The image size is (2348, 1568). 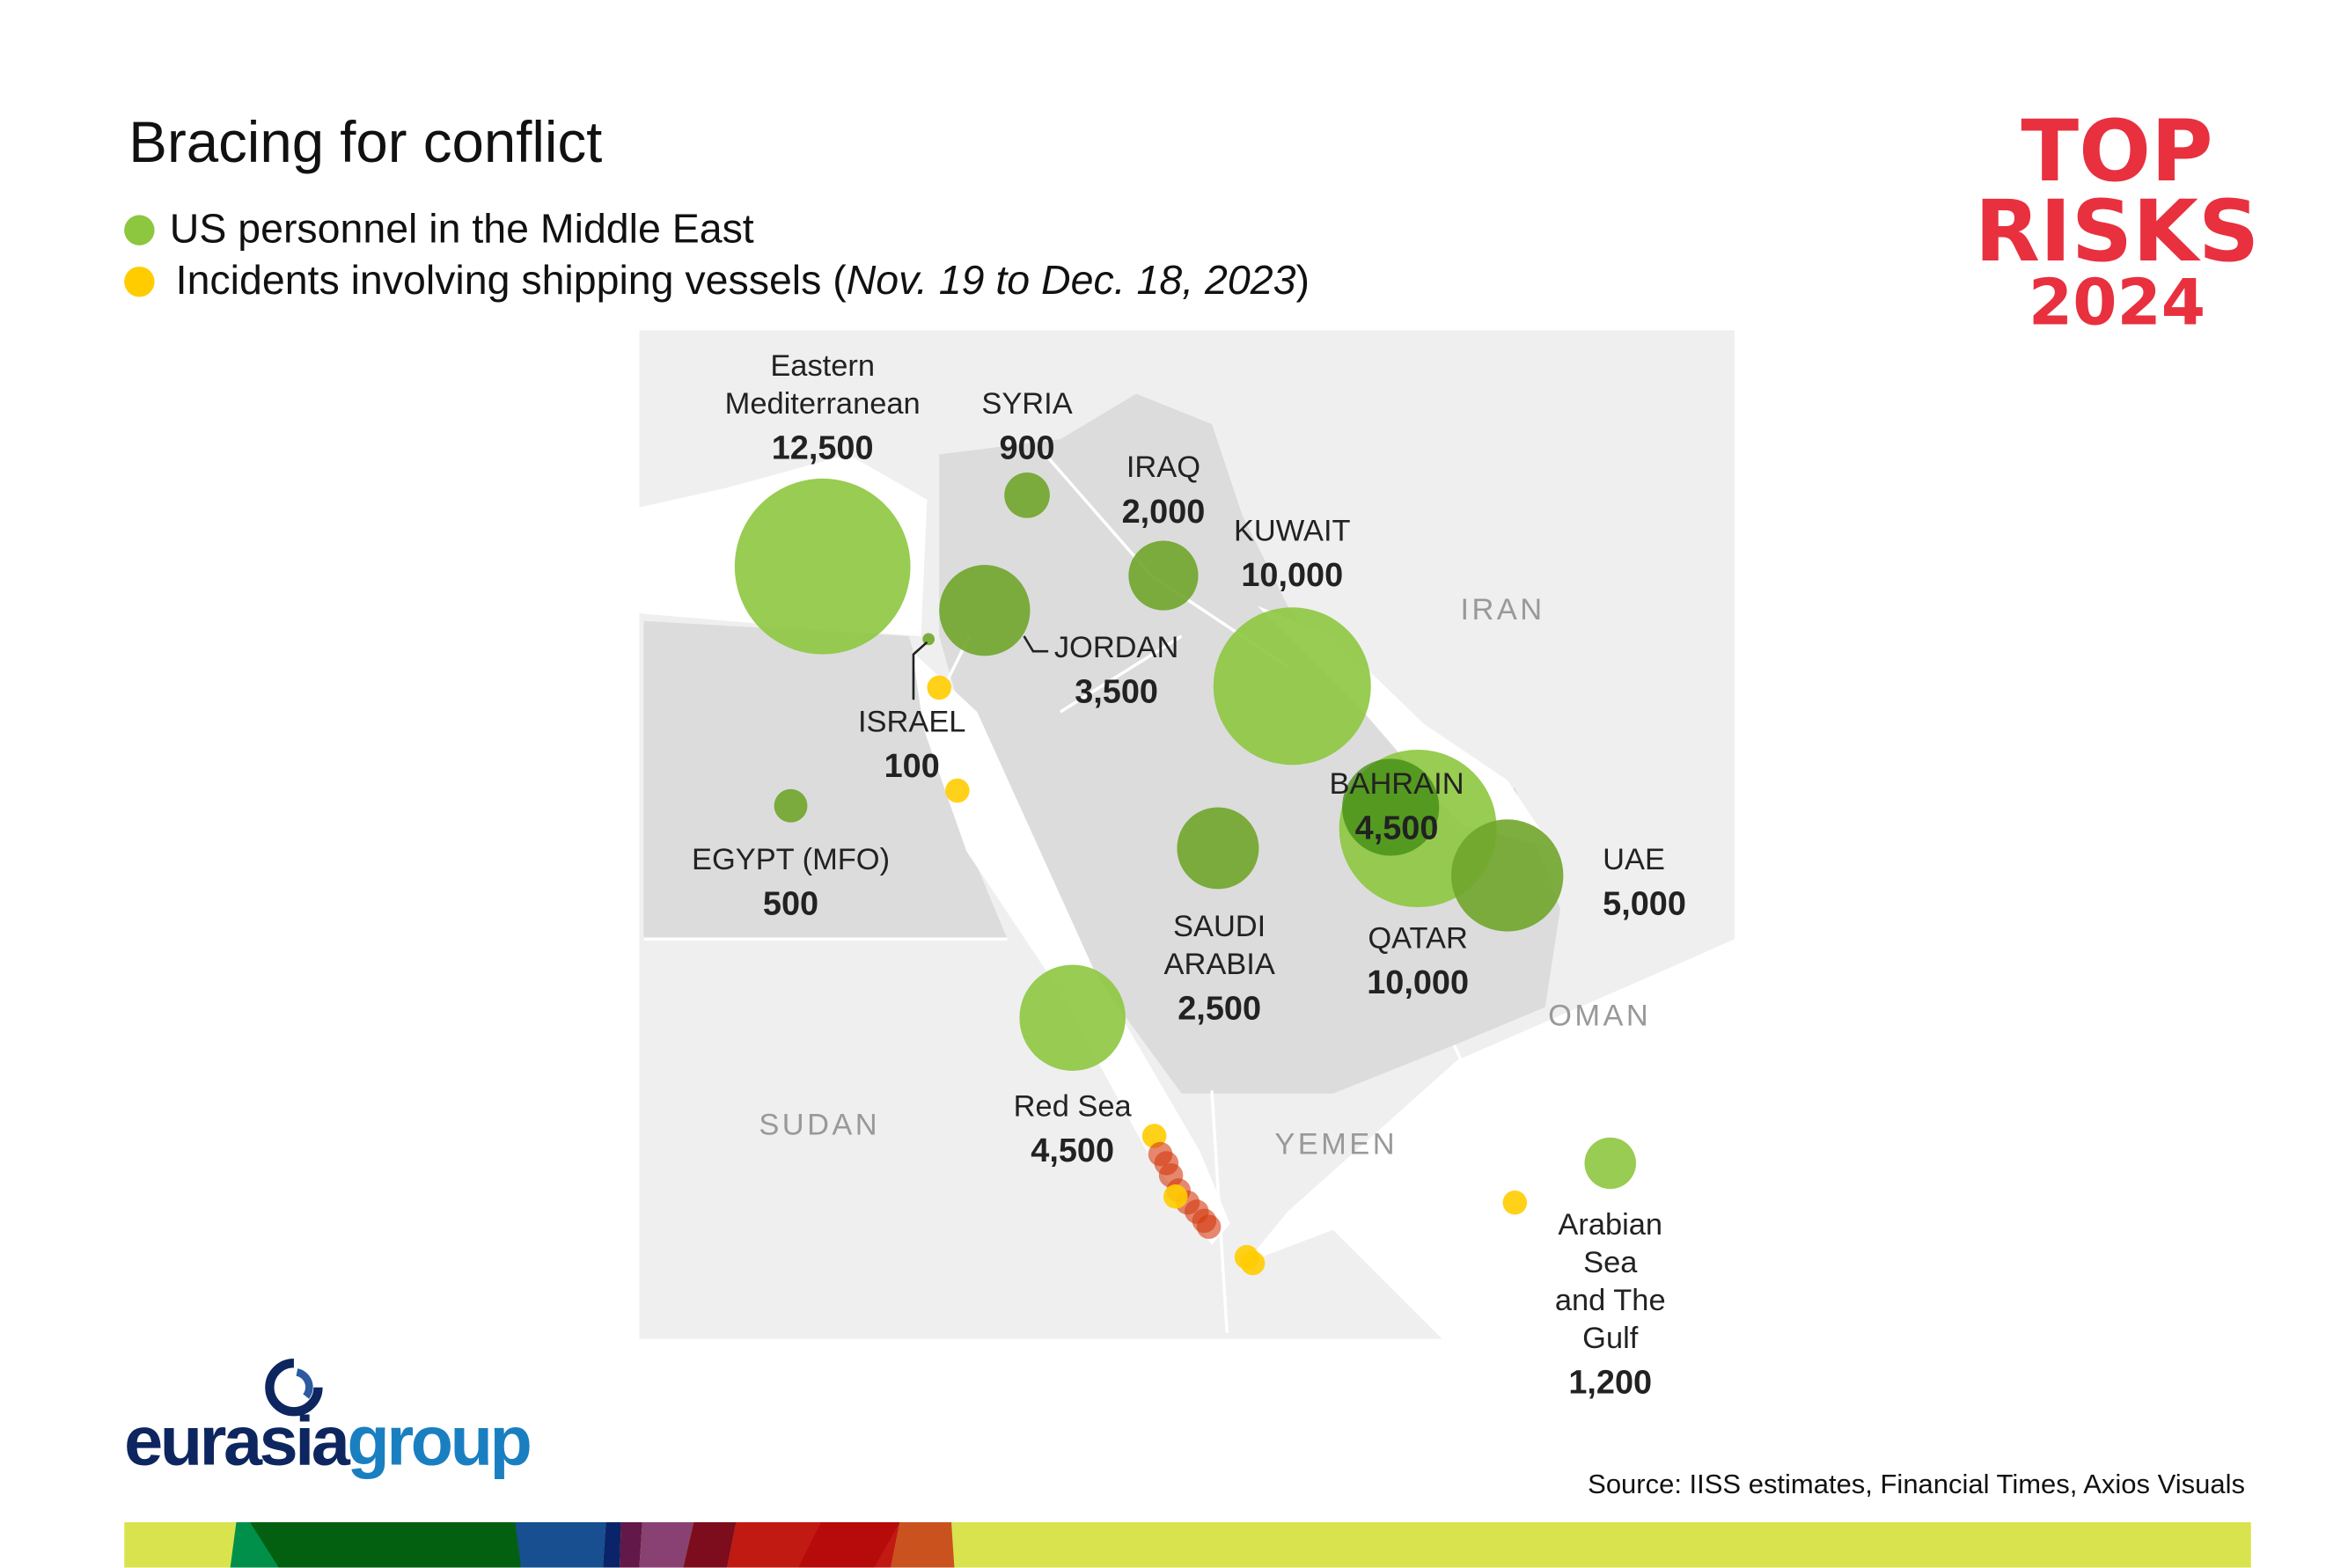 What do you see at coordinates (791, 806) in the screenshot?
I see `personnel-circle-egypt-mfo-` at bounding box center [791, 806].